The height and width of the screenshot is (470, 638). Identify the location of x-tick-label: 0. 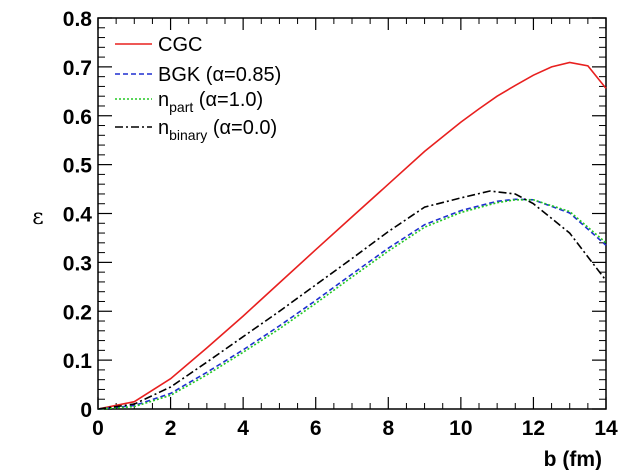
(98, 428).